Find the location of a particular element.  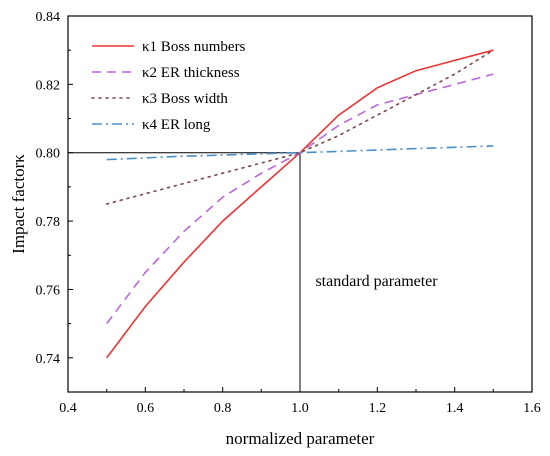

x-axis-title: normalized parameter is located at coordinates (300, 438).